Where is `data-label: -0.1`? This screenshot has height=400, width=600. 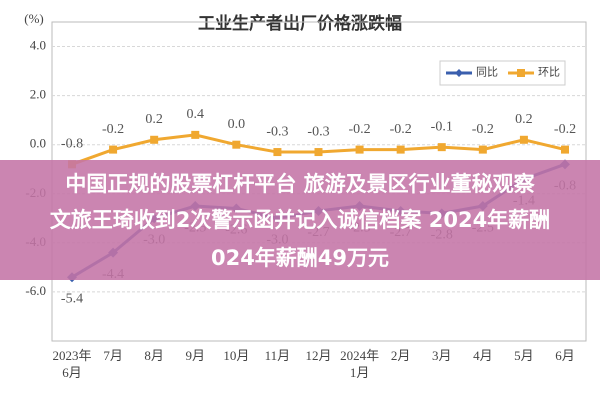
data-label: -0.1 is located at coordinates (442, 126).